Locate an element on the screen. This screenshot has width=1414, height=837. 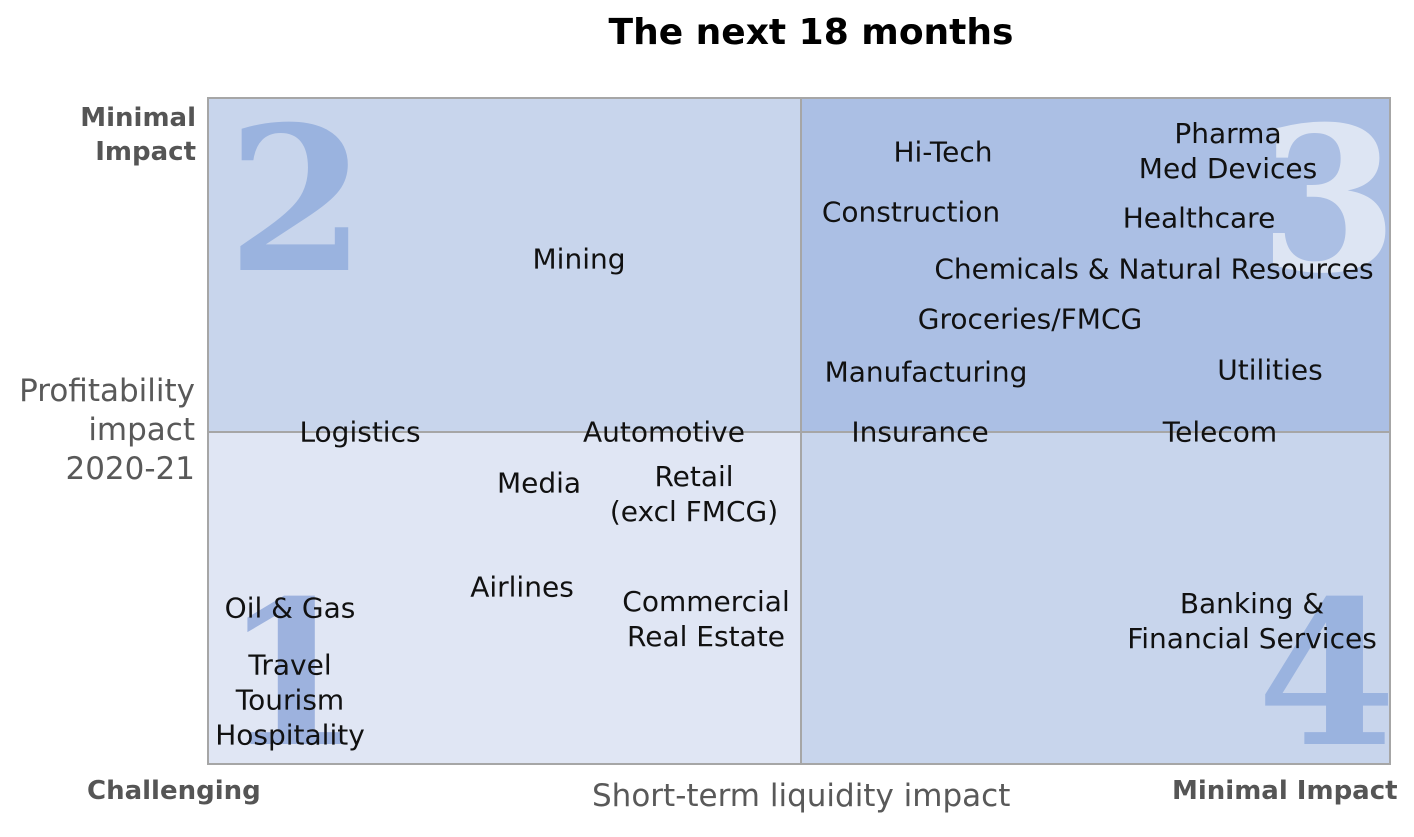
sector-groceries: Groceries/FMCG is located at coordinates (1030, 319).